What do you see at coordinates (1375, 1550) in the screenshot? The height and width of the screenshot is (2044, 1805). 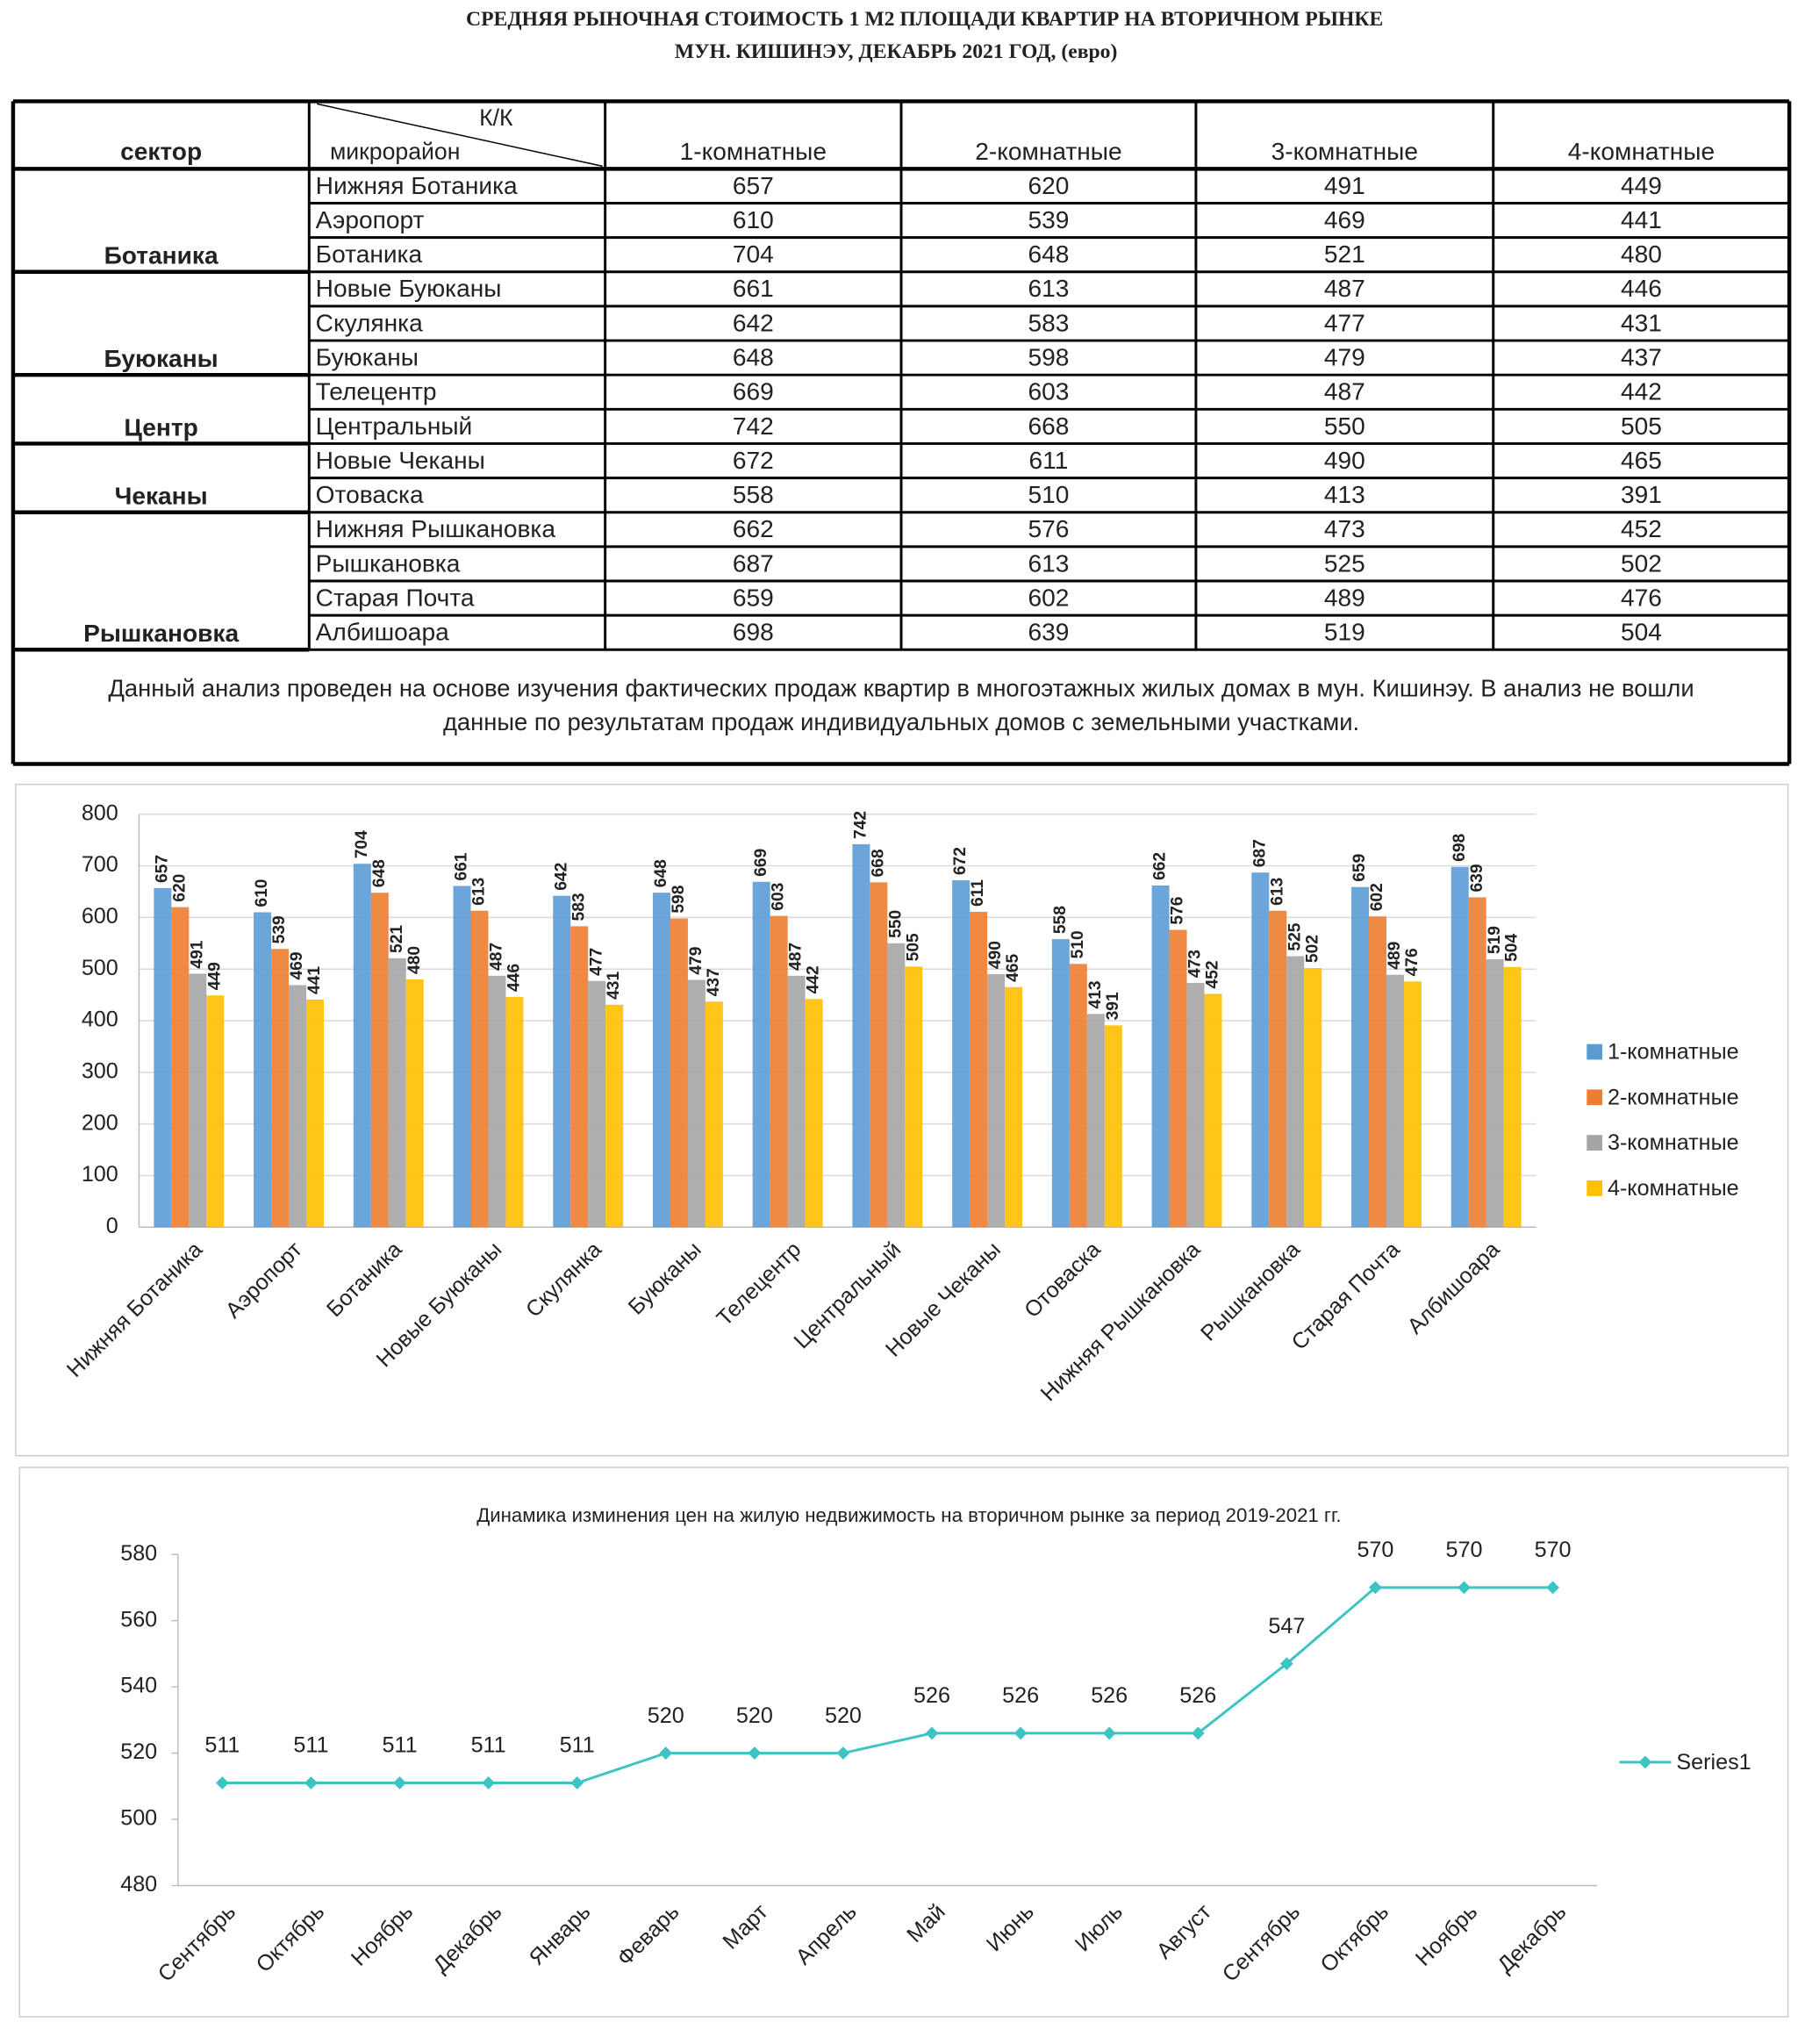 I see `data-label: 570` at bounding box center [1375, 1550].